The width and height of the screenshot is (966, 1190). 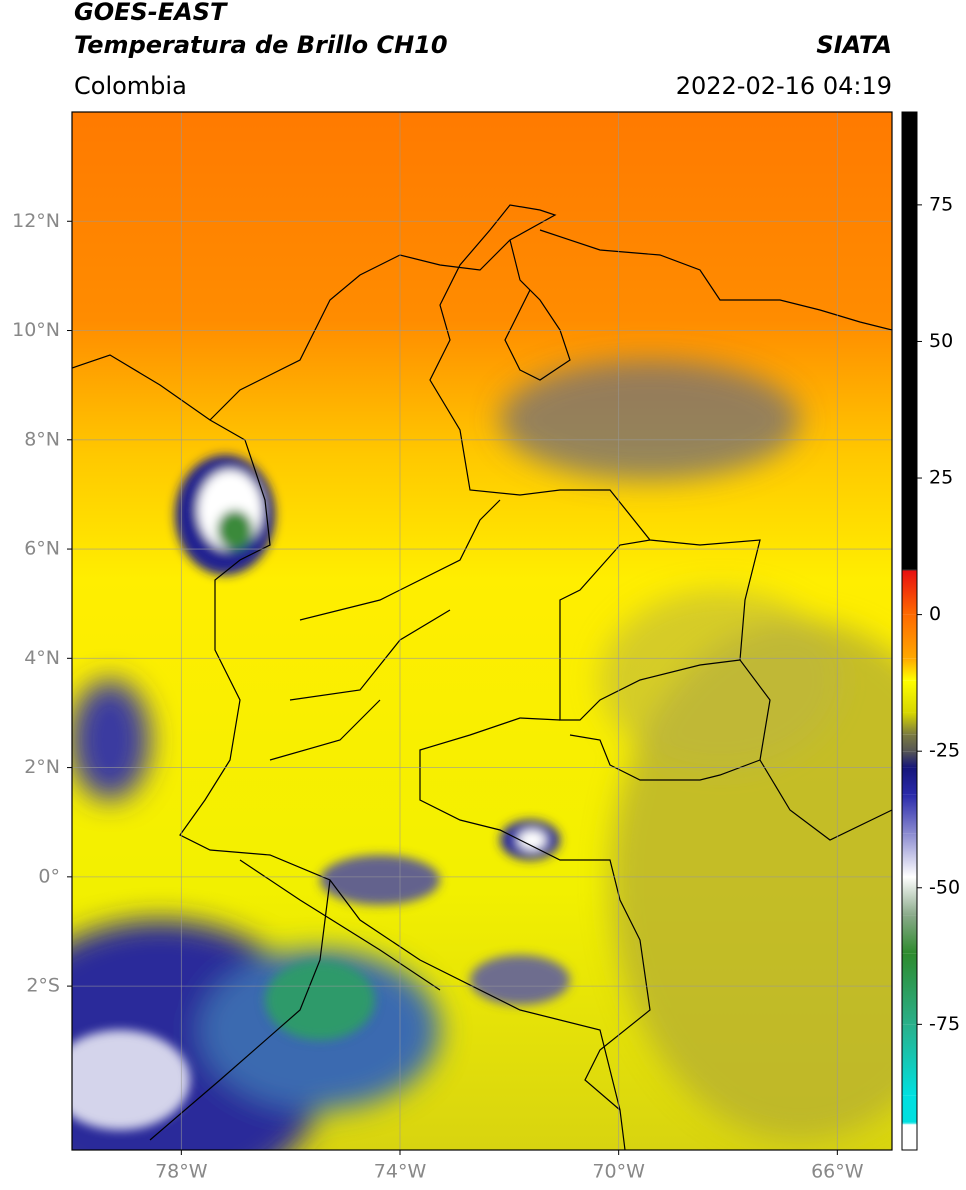 I want to click on y-tick-label: 2°N, so click(x=42, y=767).